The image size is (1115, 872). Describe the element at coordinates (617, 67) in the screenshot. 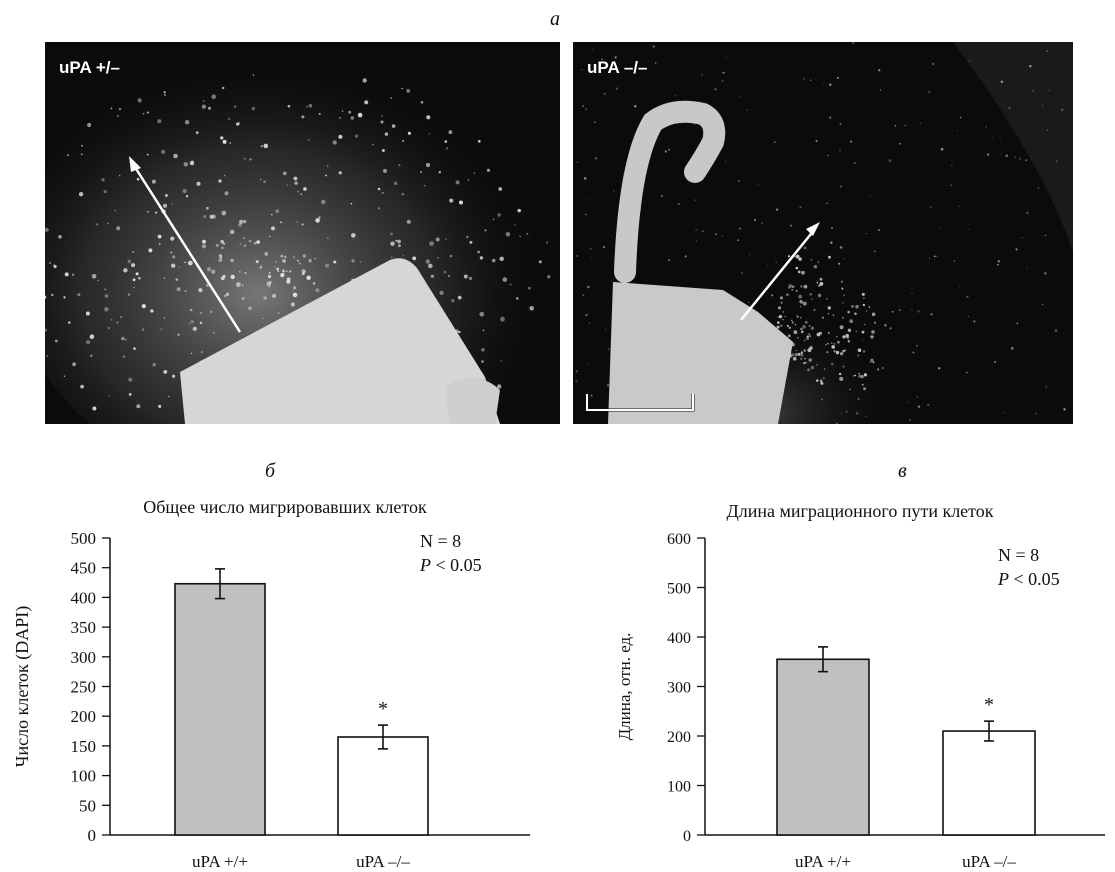

I see `photo-label-knockout: uPA –/–` at that location.